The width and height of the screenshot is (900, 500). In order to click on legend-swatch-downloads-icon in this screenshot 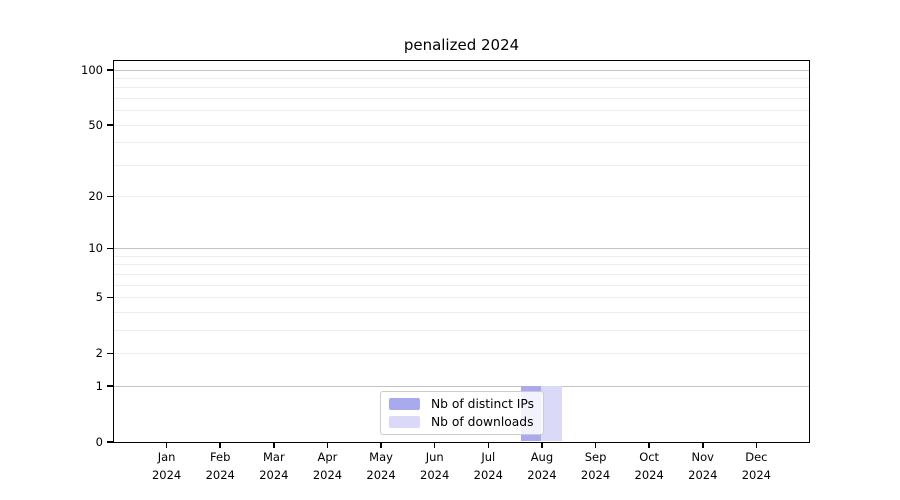, I will do `click(404, 422)`.